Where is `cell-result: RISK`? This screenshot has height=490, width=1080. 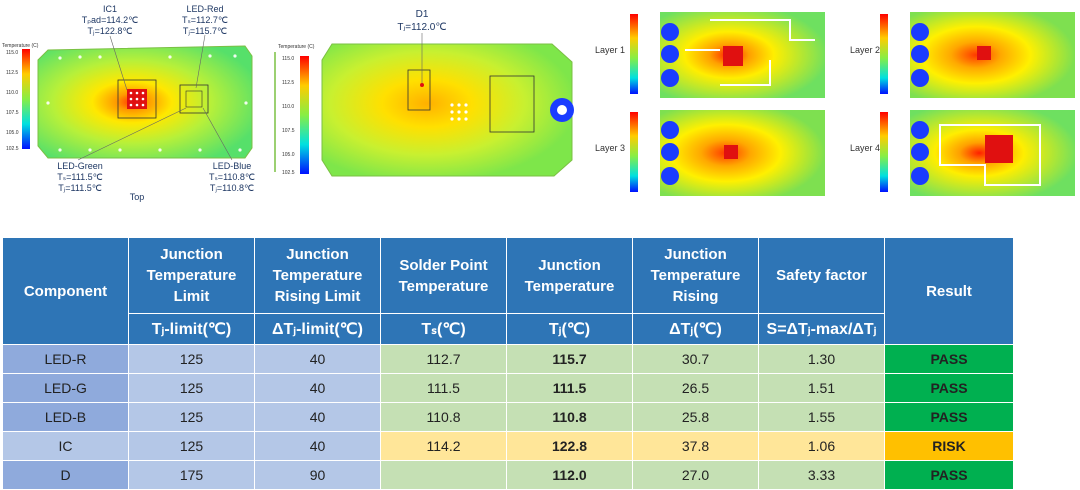 cell-result: RISK is located at coordinates (949, 446).